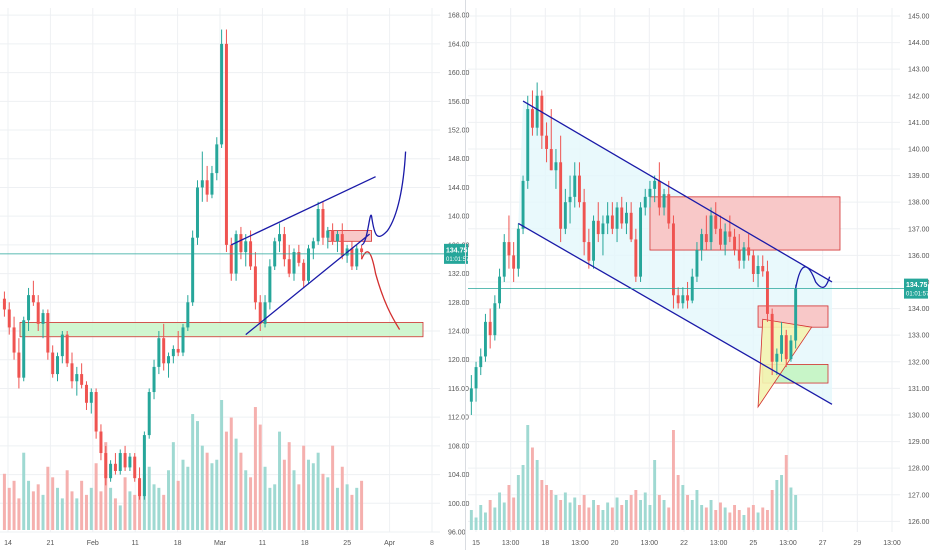 This screenshot has width=932, height=550. What do you see at coordinates (459, 360) in the screenshot?
I see `y-tick-label: 120.00` at bounding box center [459, 360].